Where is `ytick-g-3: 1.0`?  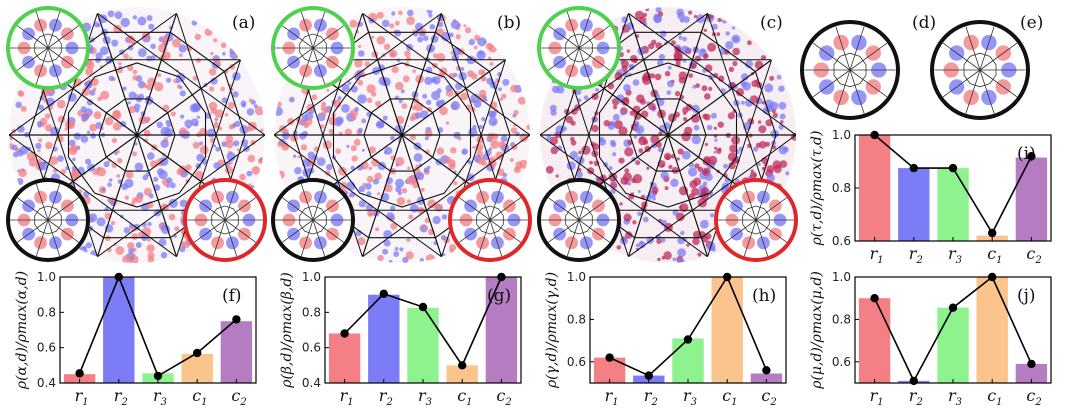 ytick-g-3: 1.0 is located at coordinates (311, 277).